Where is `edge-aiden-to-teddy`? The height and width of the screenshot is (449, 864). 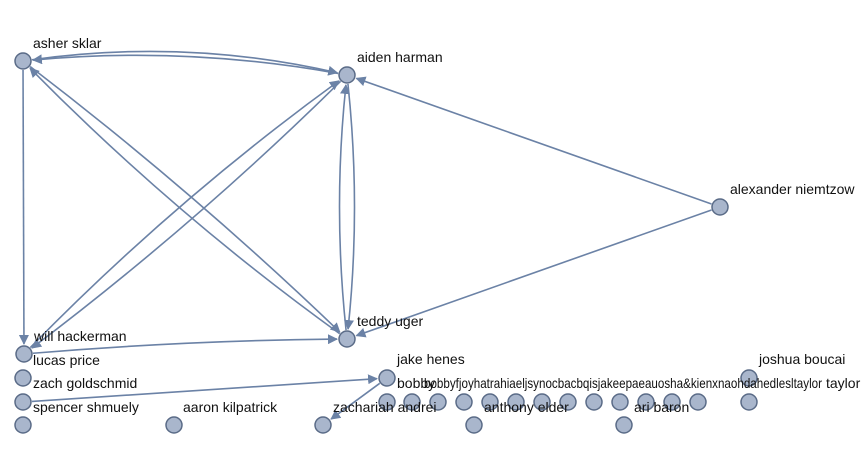 edge-aiden-to-teddy is located at coordinates (350, 207).